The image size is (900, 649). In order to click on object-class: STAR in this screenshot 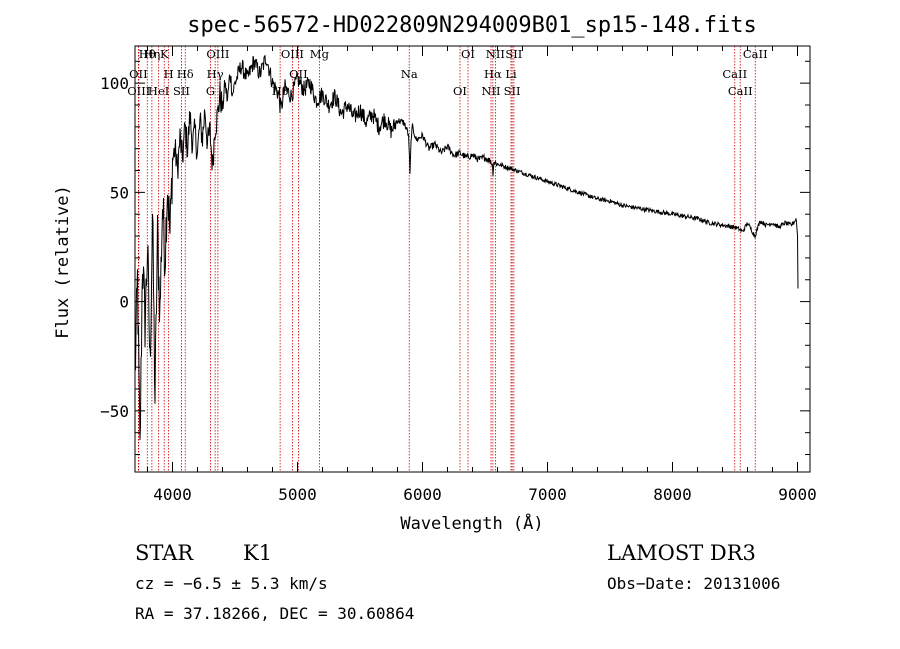, I will do `click(164, 553)`.